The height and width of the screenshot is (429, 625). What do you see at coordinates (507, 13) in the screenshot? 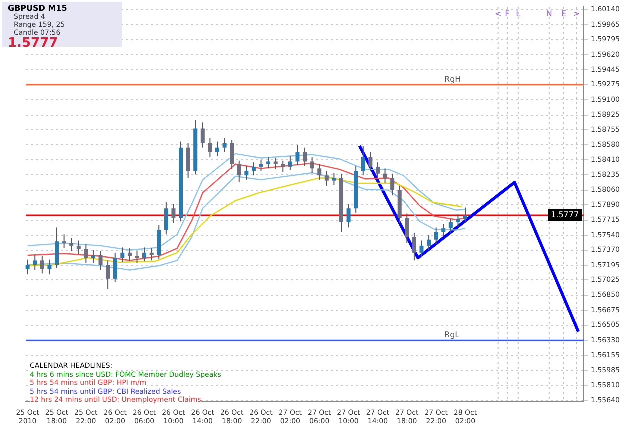
I see `ref-line-label: F` at bounding box center [507, 13].